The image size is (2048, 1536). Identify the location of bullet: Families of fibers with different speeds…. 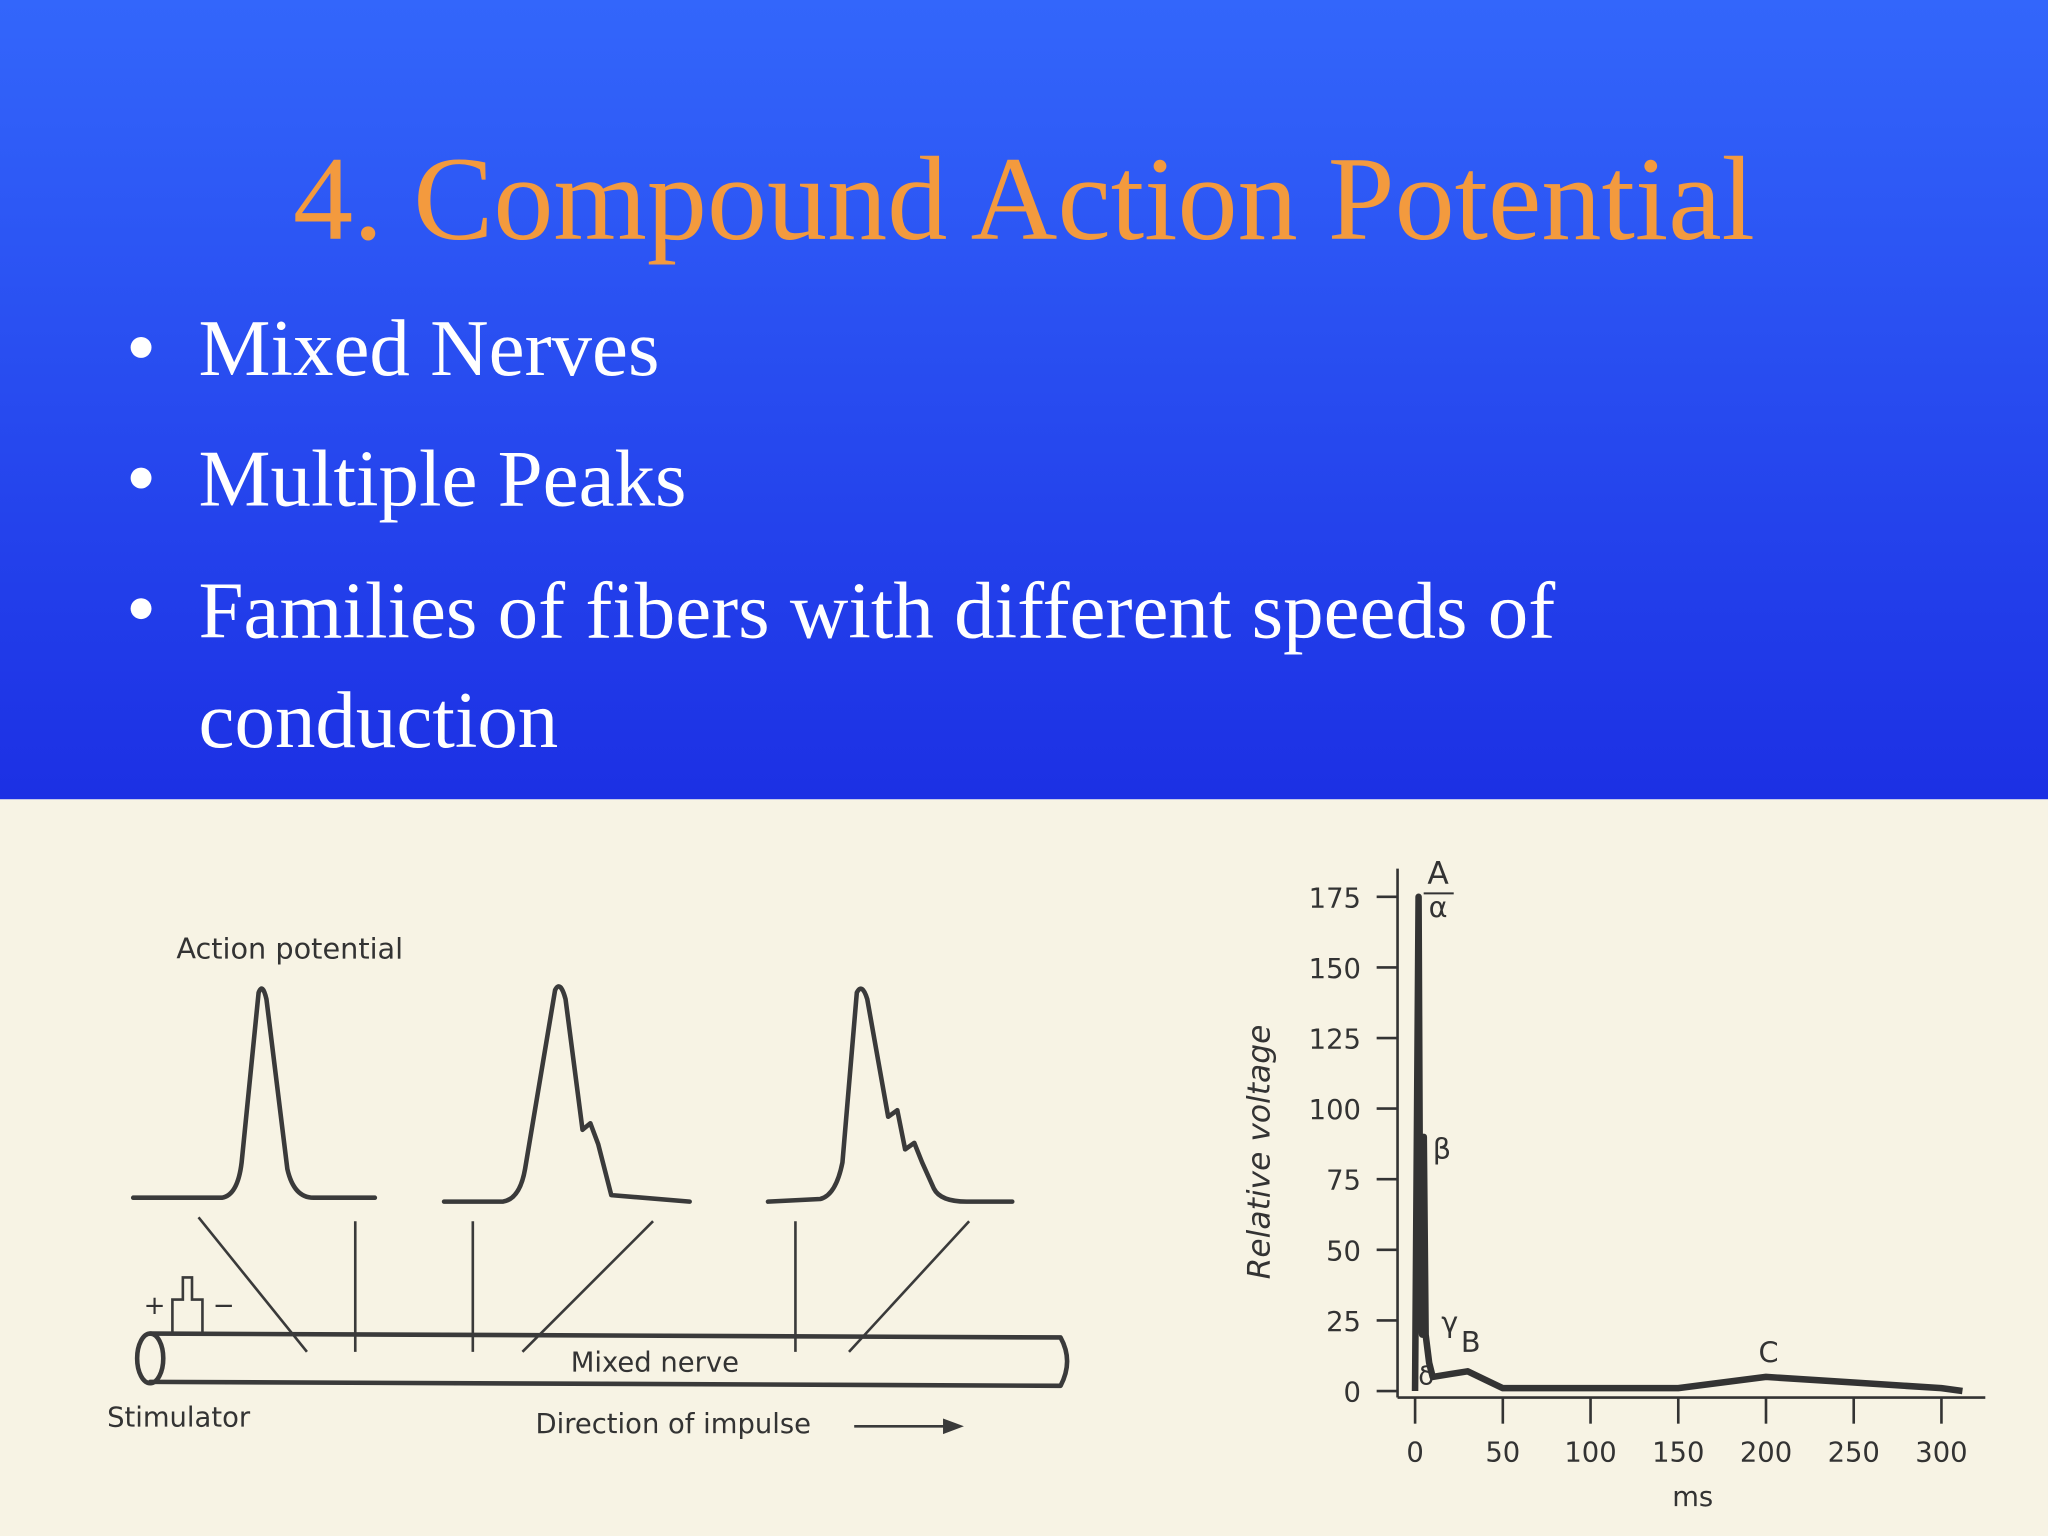
(877, 610).